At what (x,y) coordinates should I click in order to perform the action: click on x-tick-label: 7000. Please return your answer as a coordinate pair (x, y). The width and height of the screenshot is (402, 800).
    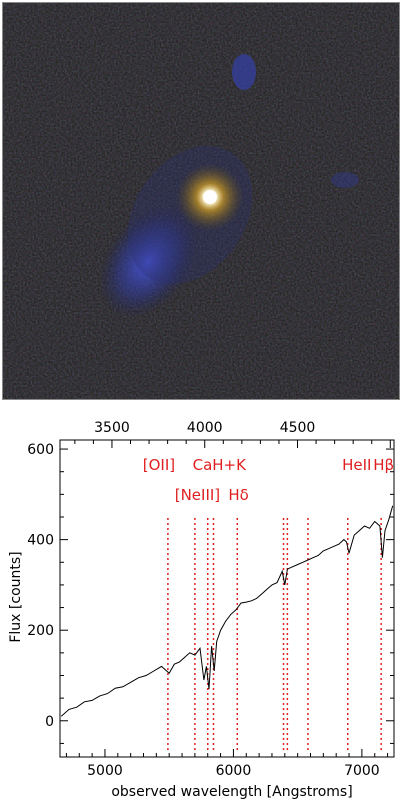
    Looking at the image, I should click on (362, 771).